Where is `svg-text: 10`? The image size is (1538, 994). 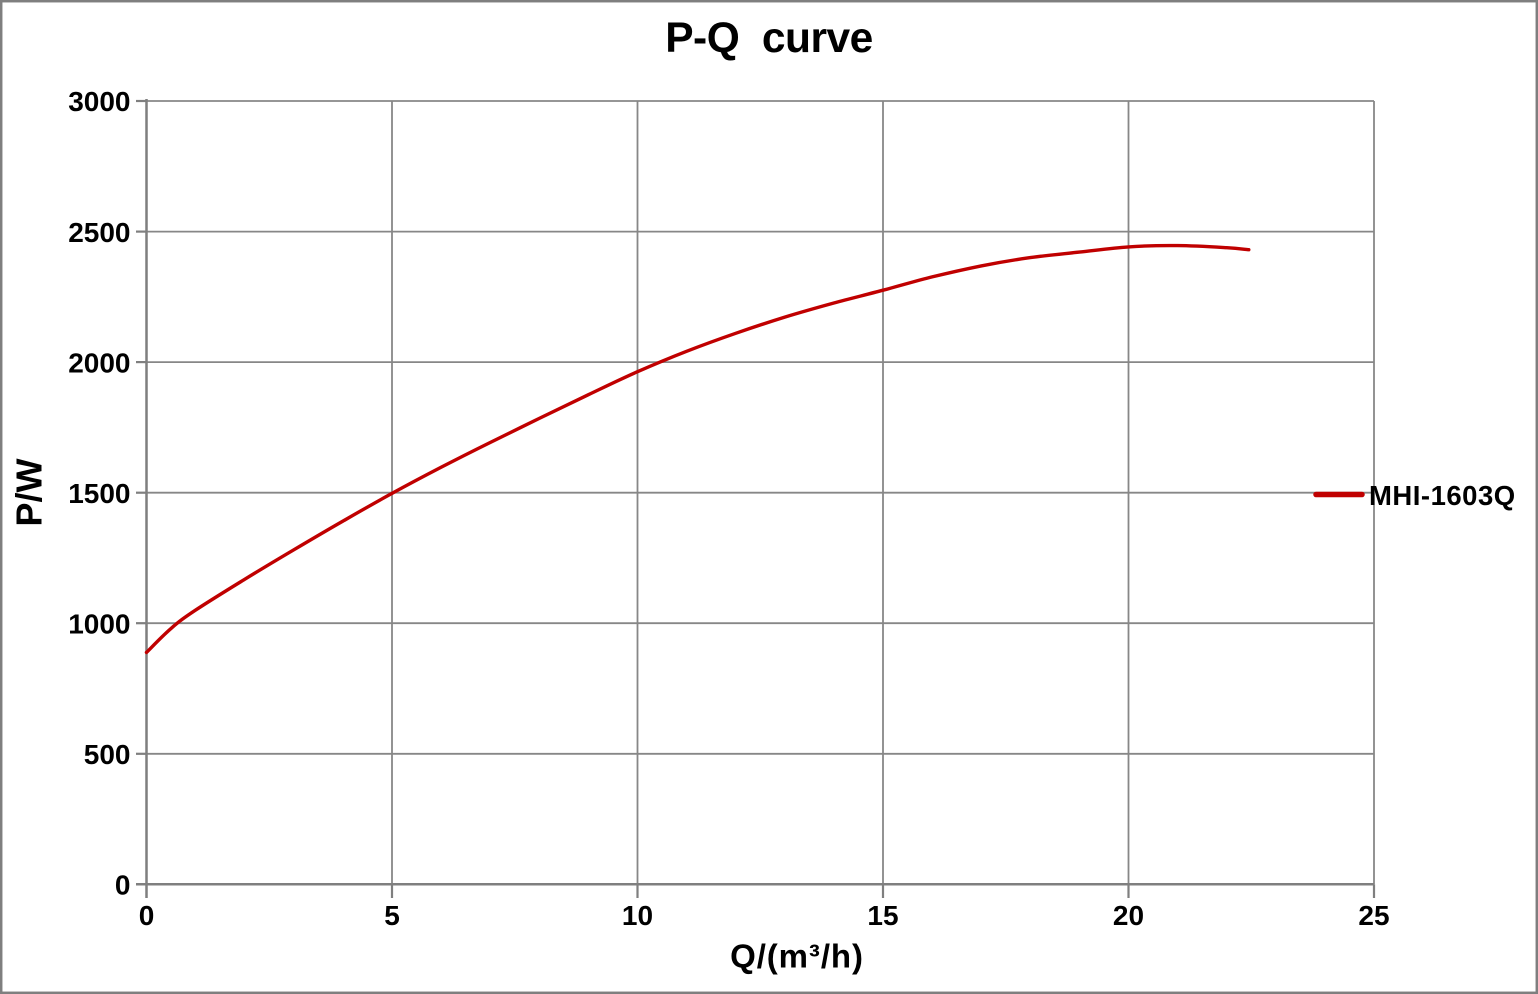 svg-text: 10 is located at coordinates (637, 915).